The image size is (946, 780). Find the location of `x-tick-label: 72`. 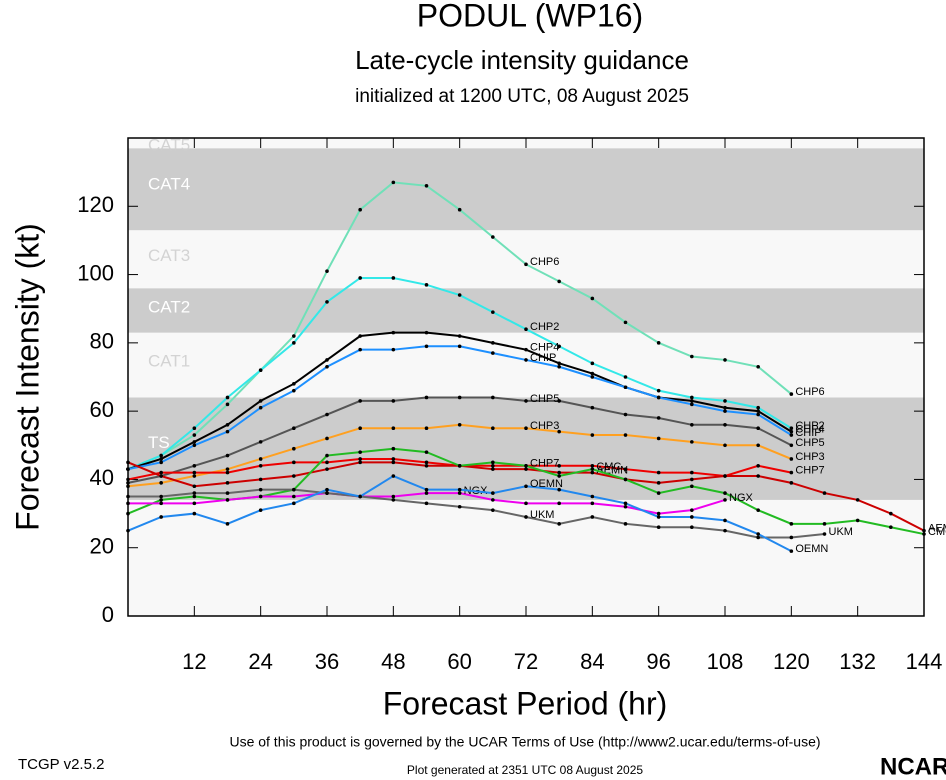

x-tick-label: 72 is located at coordinates (526, 661).